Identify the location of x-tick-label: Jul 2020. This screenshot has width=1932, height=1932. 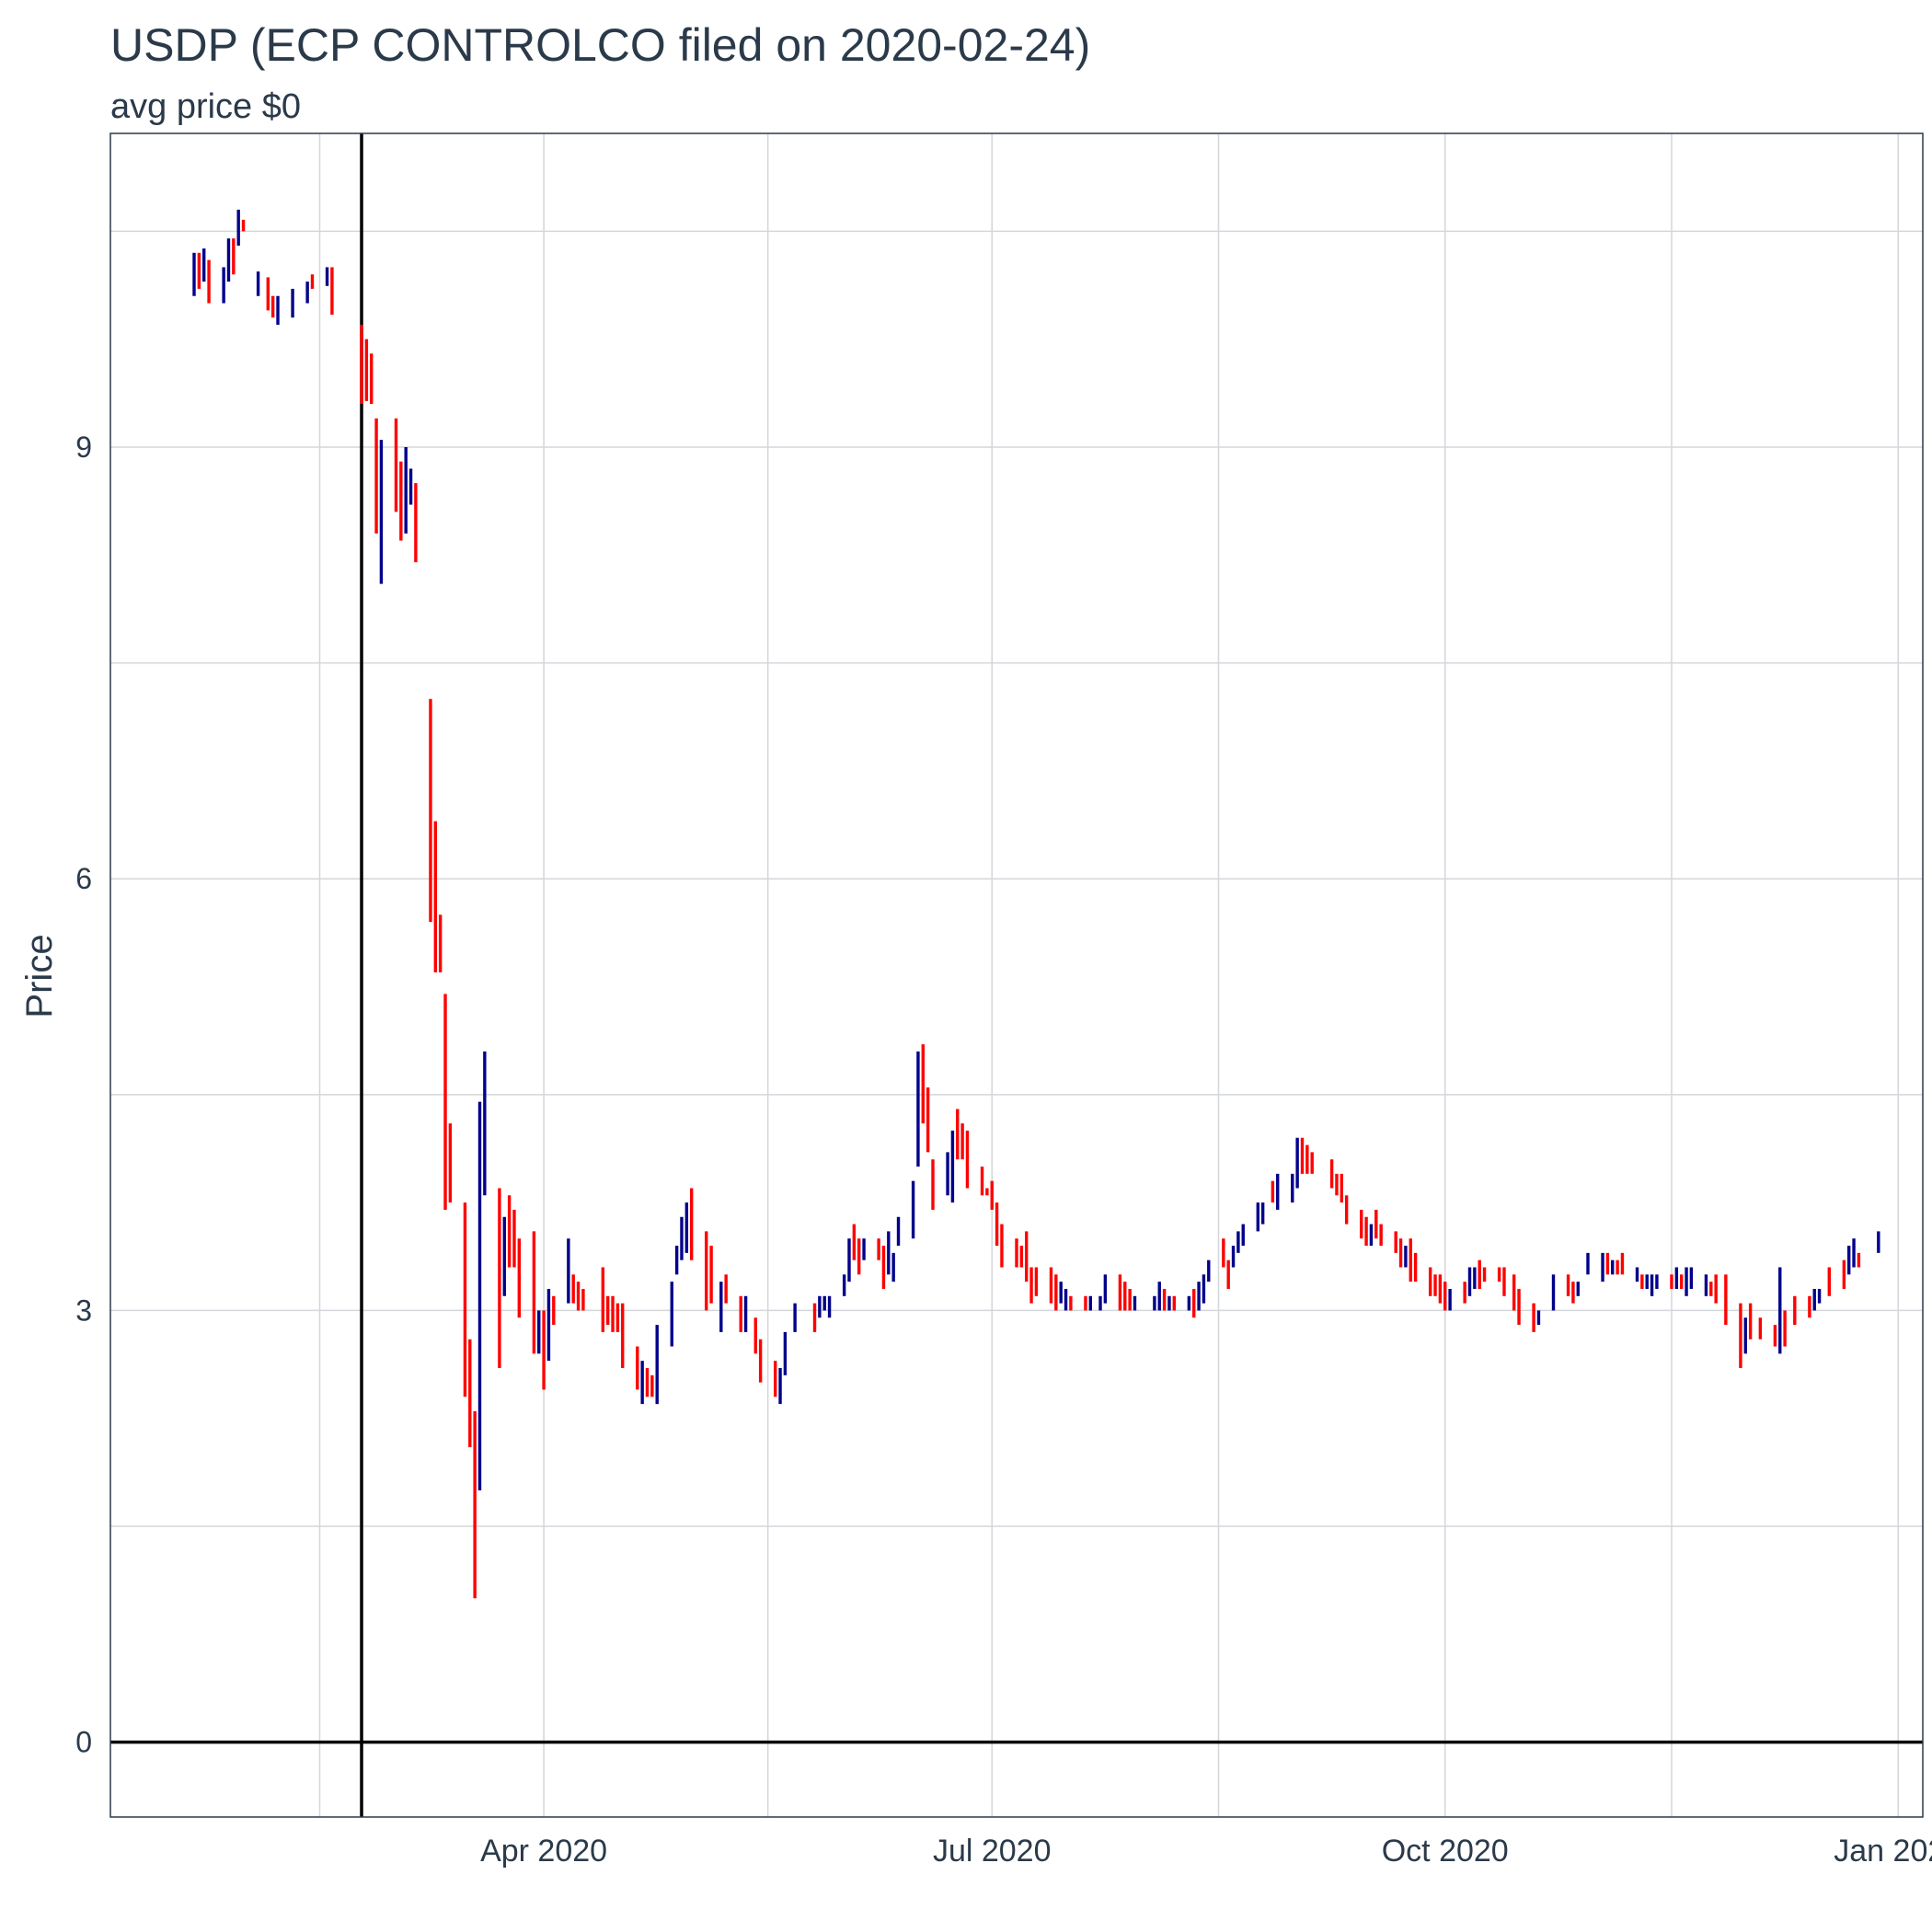
(993, 1851).